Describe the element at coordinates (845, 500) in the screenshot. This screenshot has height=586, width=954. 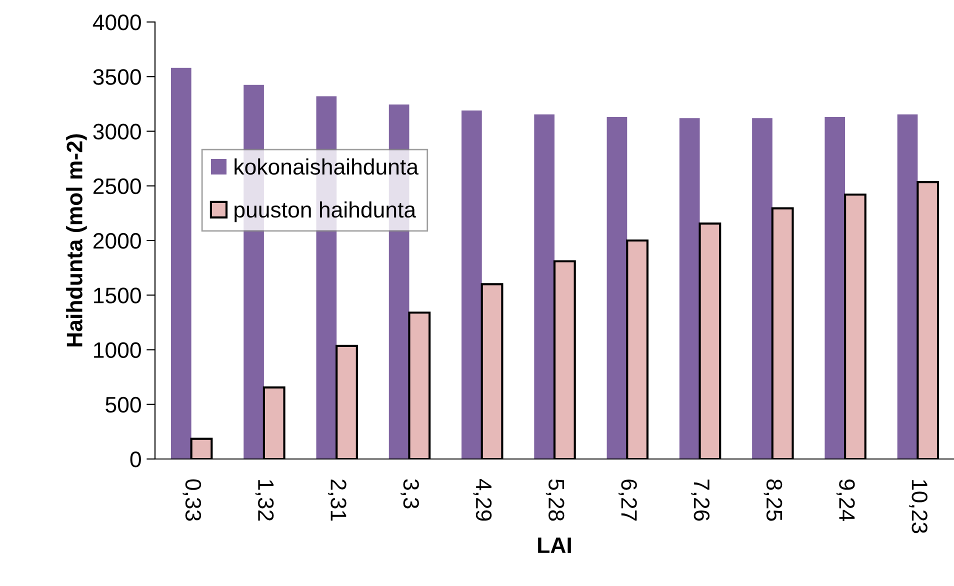
I see `x-tick-label: 9,24` at that location.